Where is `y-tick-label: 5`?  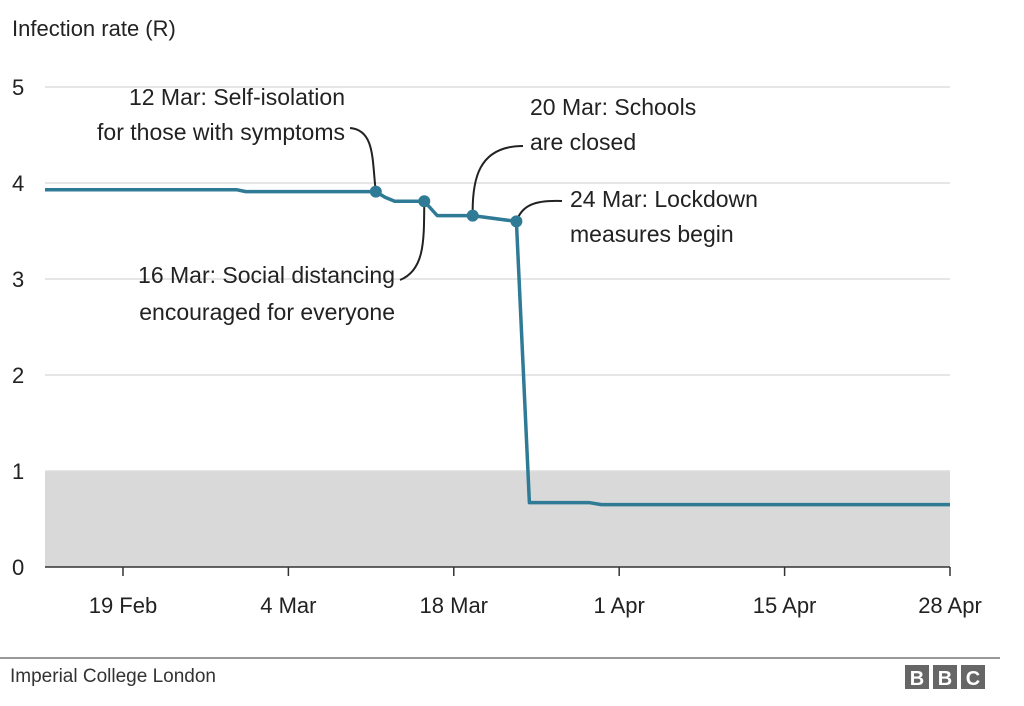
y-tick-label: 5 is located at coordinates (18, 87).